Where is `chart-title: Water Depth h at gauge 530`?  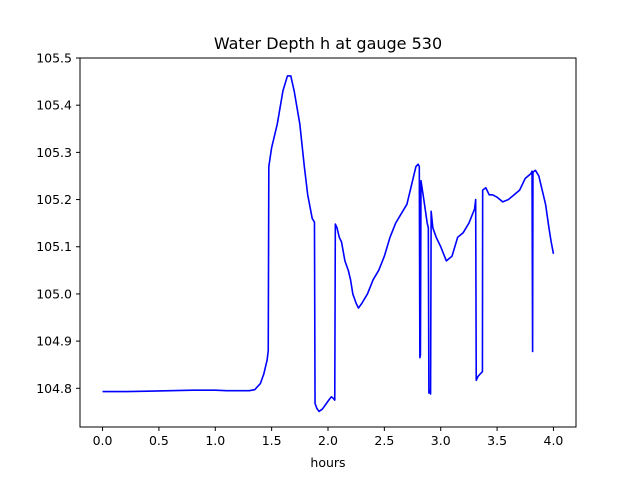
chart-title: Water Depth h at gauge 530 is located at coordinates (328, 43).